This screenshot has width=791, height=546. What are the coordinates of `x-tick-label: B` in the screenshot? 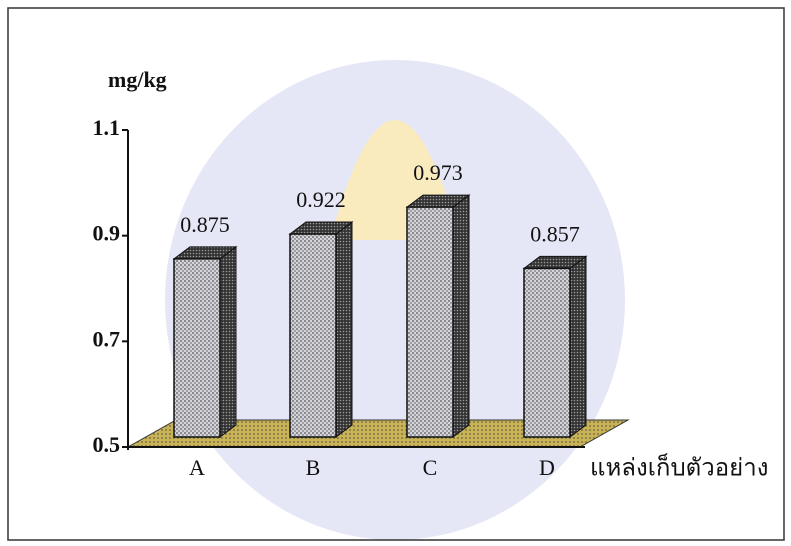 It's located at (313, 467).